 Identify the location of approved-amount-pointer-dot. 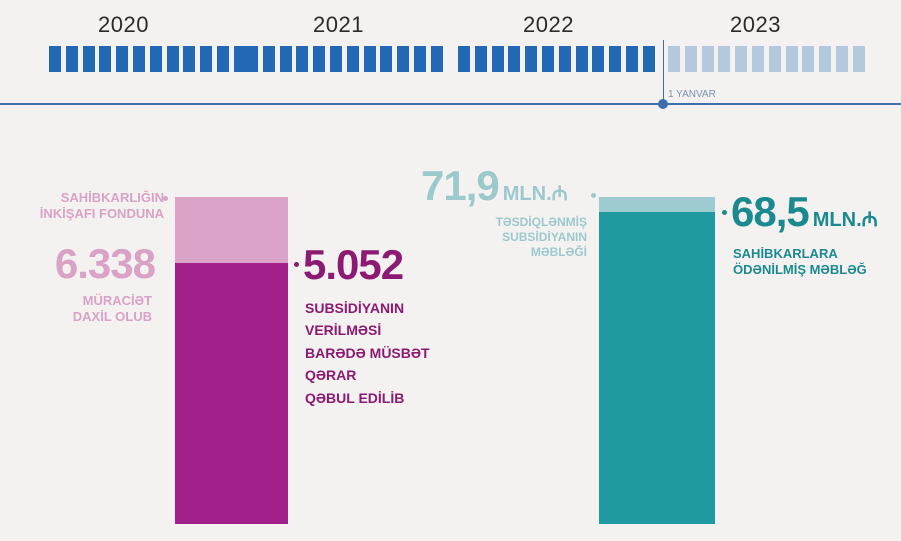
(593, 195).